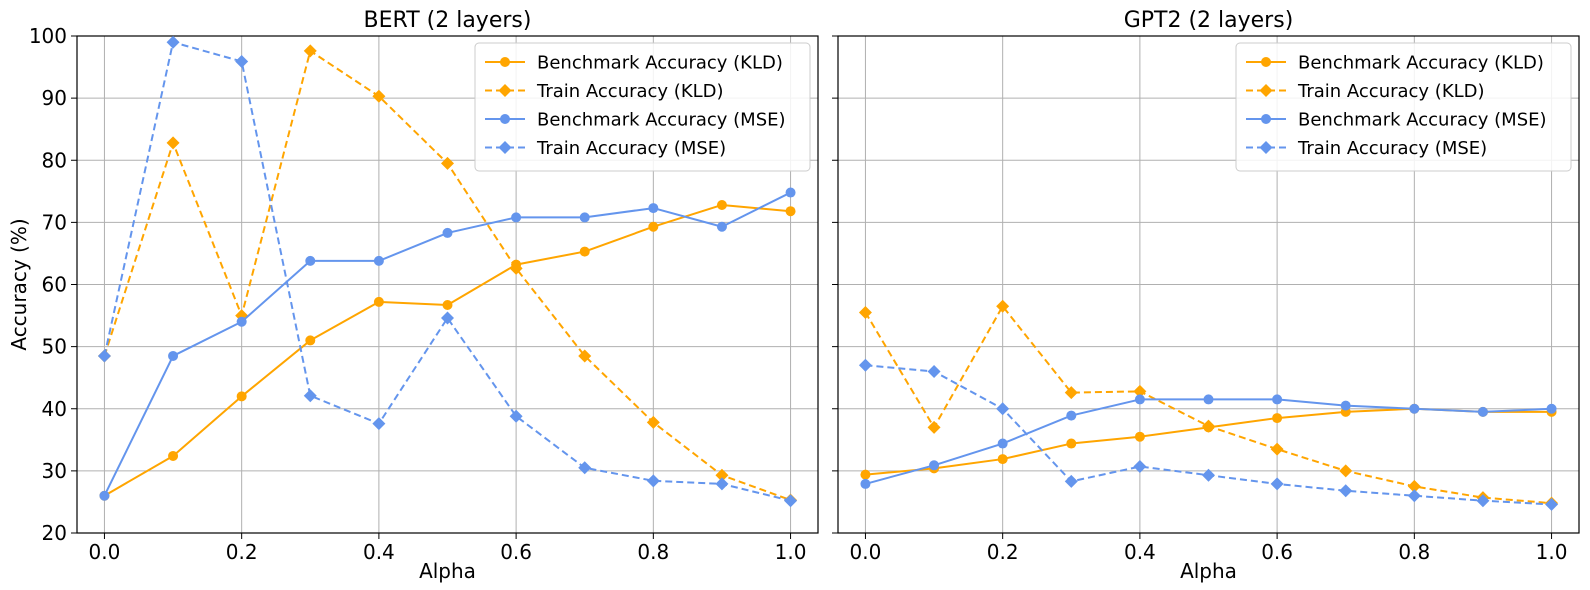  I want to click on panel-title: BERT (2 layers), so click(448, 20).